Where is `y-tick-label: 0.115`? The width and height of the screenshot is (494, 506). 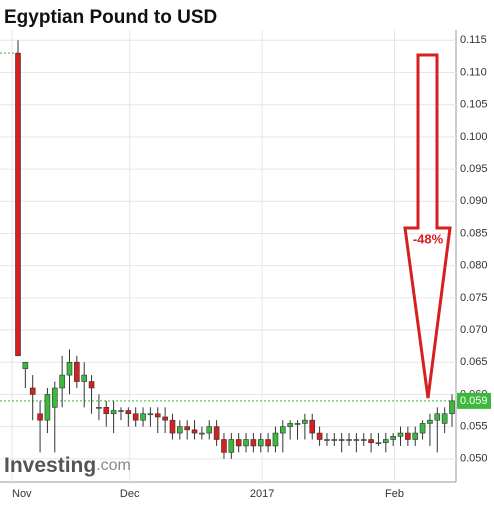
y-tick-label: 0.115 is located at coordinates (473, 40).